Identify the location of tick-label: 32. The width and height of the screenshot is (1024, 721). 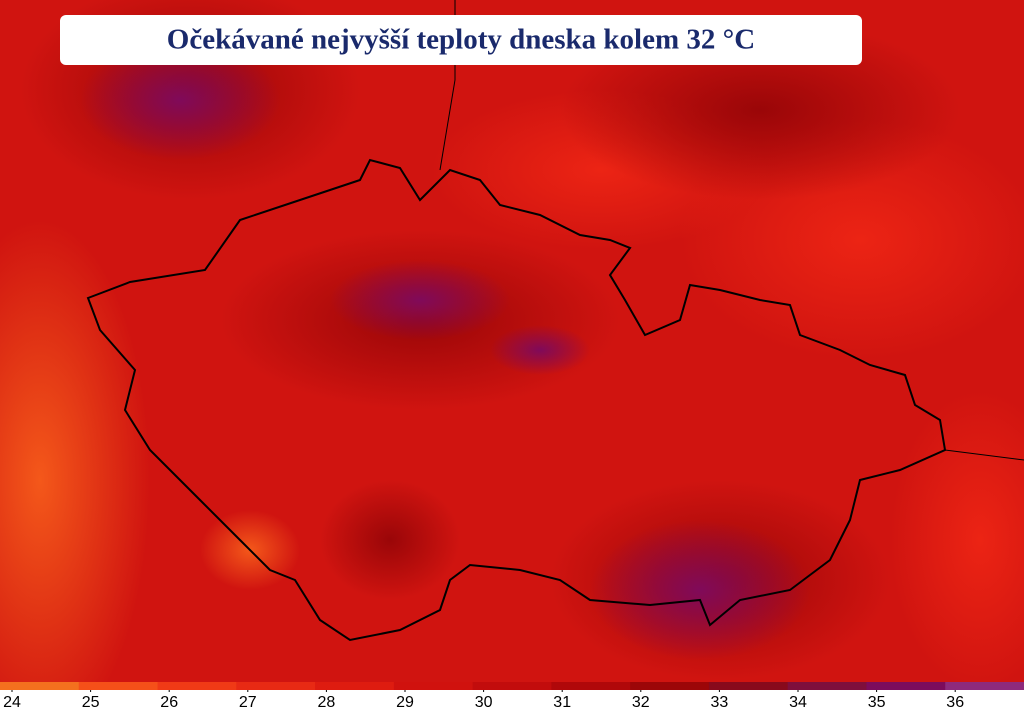
(641, 702).